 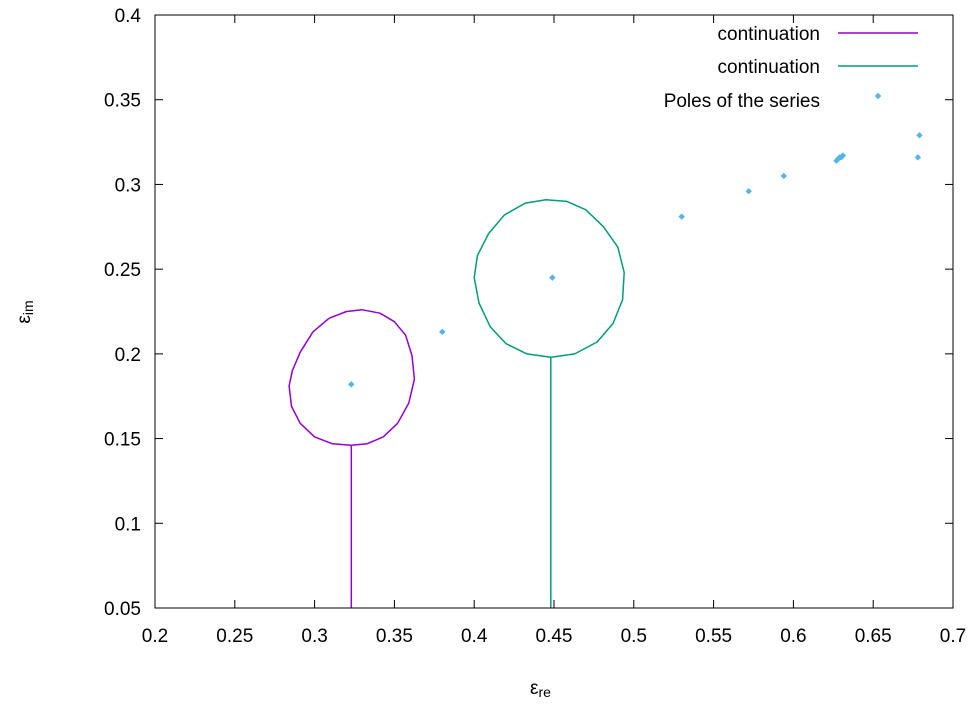 What do you see at coordinates (634, 636) in the screenshot?
I see `x-tick-label: 0.5` at bounding box center [634, 636].